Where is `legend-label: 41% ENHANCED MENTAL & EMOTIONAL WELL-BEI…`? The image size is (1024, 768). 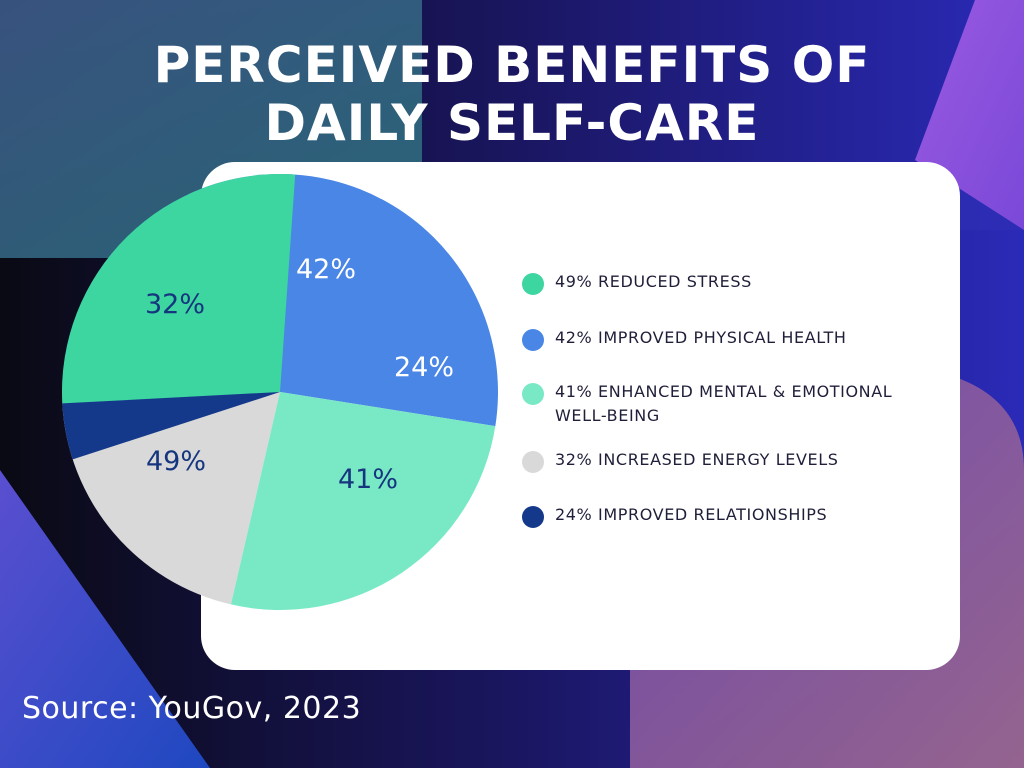 legend-label: 41% ENHANCED MENTAL & EMOTIONAL WELL-BEI… is located at coordinates (724, 403).